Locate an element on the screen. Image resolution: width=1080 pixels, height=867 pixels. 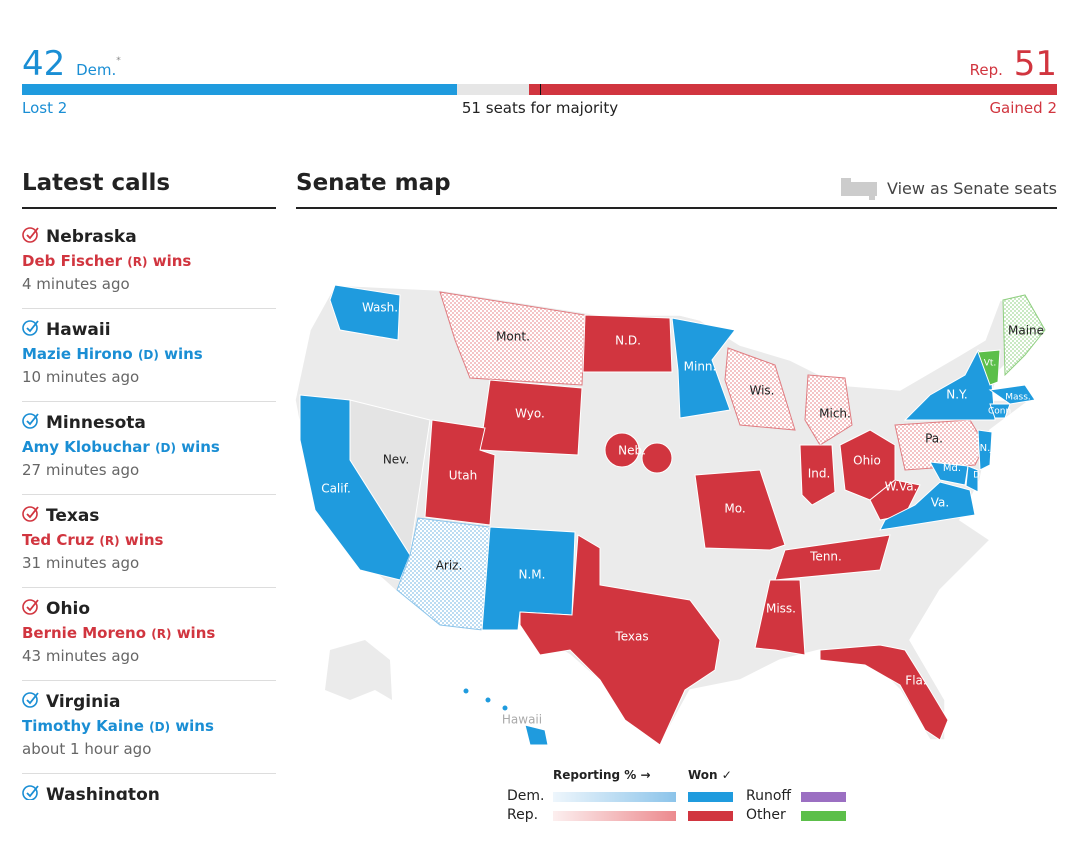
state: Del. is located at coordinates (978, 479).